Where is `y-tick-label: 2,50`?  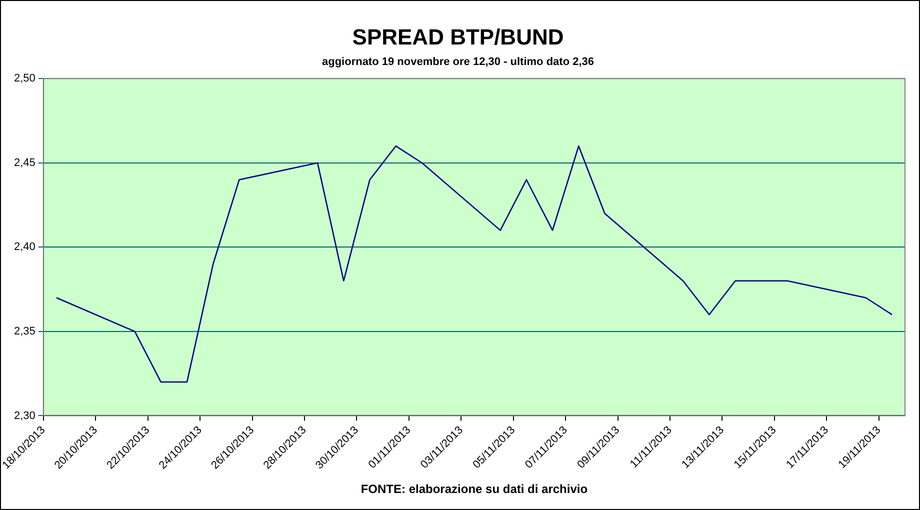
y-tick-label: 2,50 is located at coordinates (25, 78).